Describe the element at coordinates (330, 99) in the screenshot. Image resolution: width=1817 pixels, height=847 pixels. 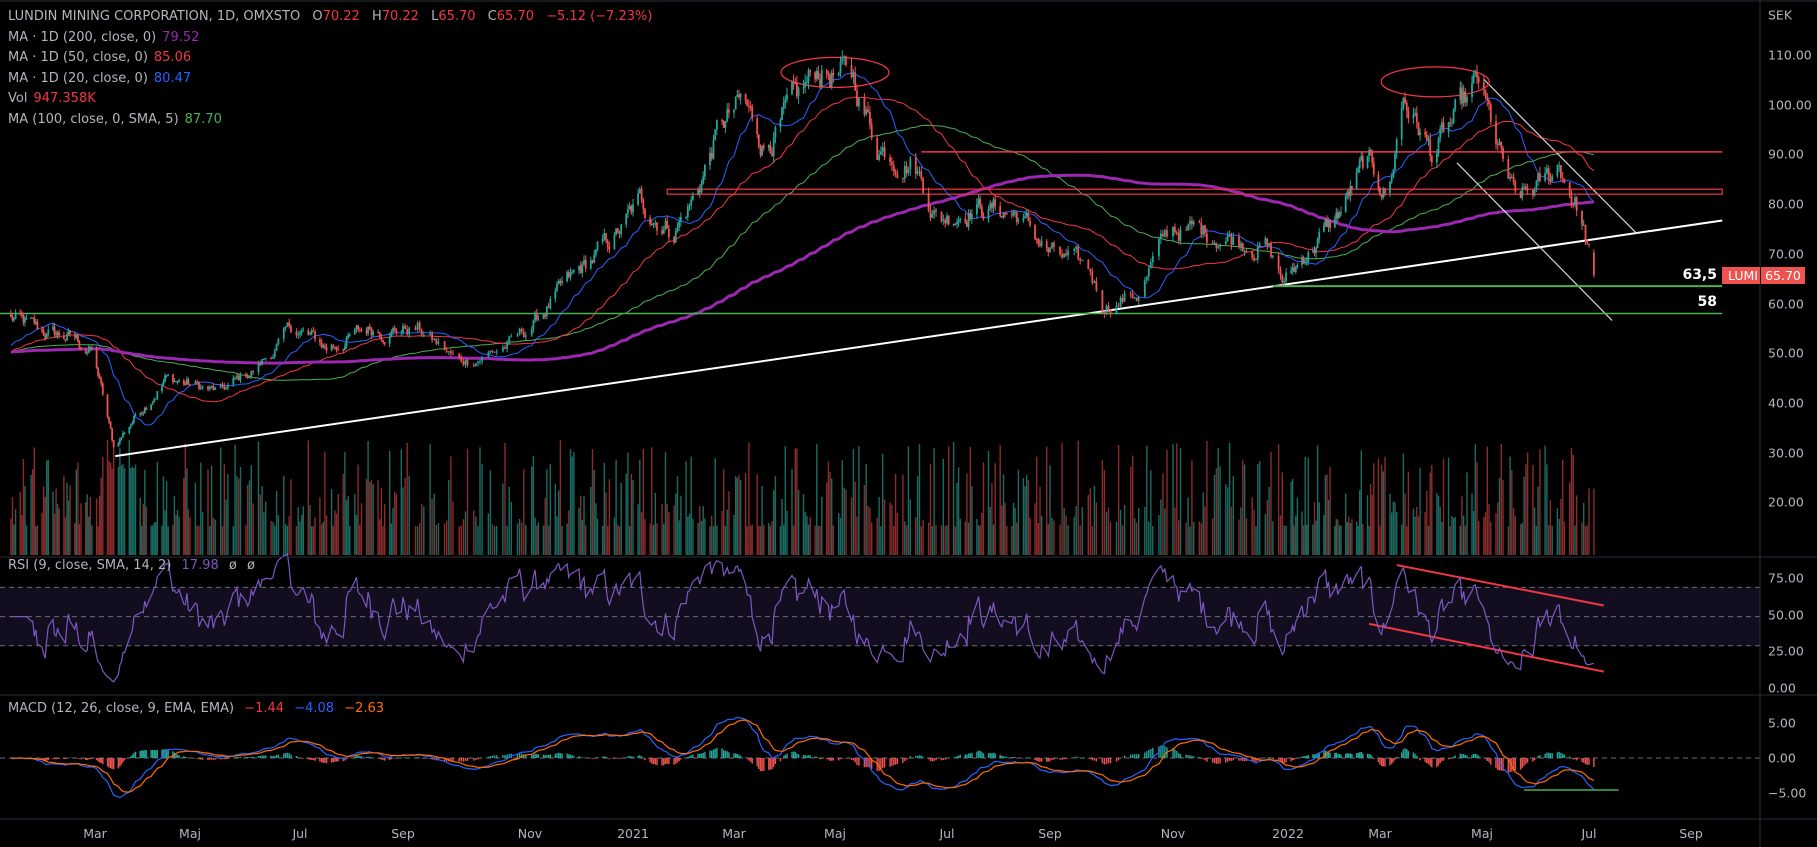
I see `indicator-legend-row: Vol 947.358K` at that location.